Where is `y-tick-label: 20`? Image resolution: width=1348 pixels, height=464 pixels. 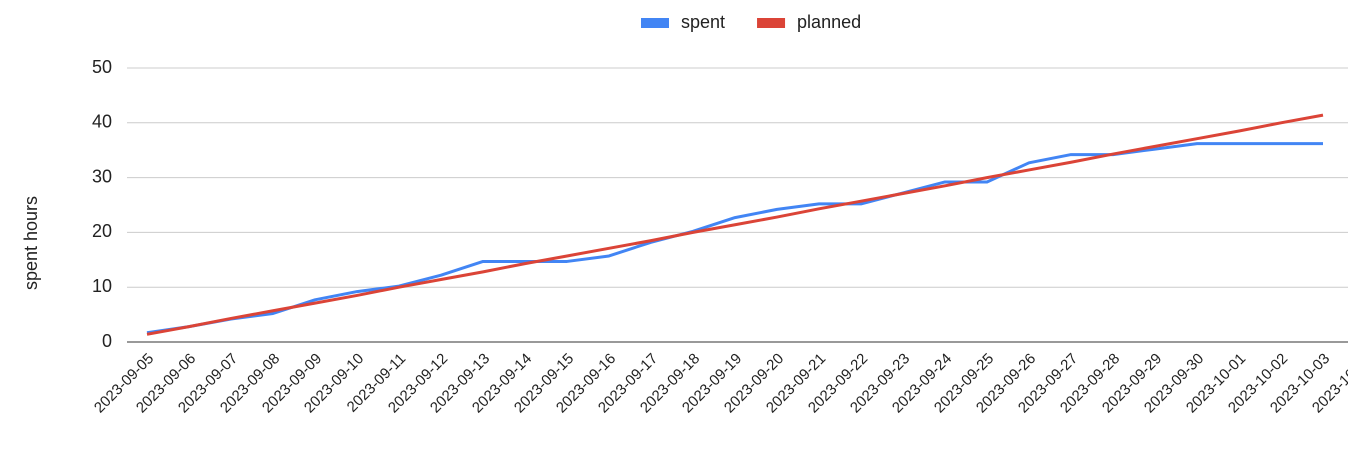
y-tick-label: 20 is located at coordinates (102, 231).